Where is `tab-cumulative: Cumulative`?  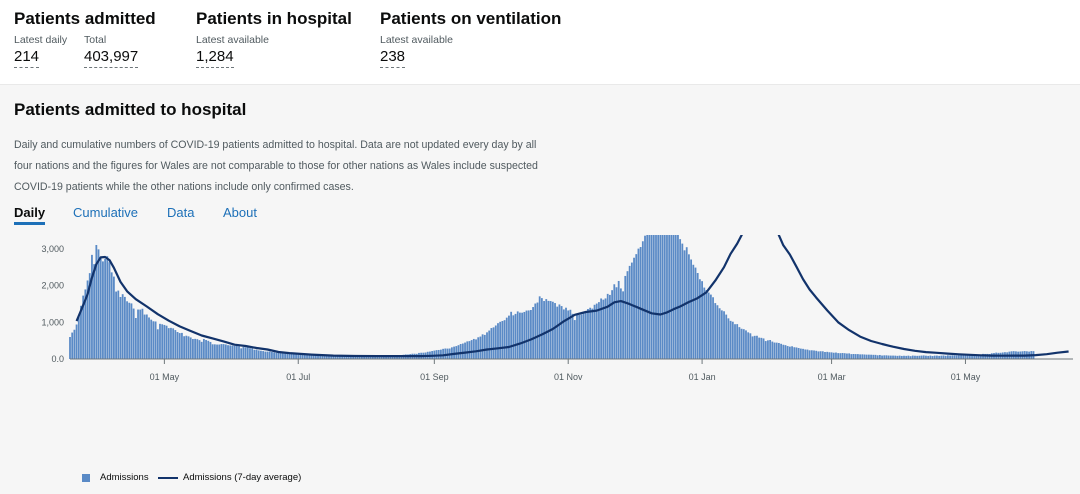
tab-cumulative: Cumulative is located at coordinates (106, 212).